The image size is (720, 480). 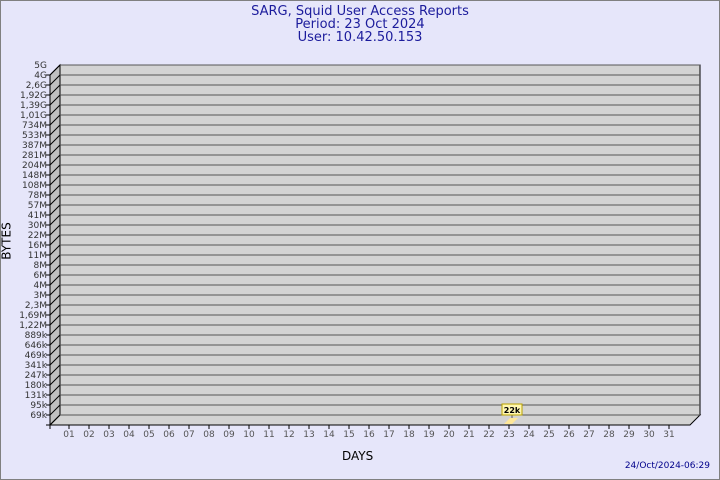 What do you see at coordinates (36, 86) in the screenshot?
I see `y-tick-label: 2,6G` at bounding box center [36, 86].